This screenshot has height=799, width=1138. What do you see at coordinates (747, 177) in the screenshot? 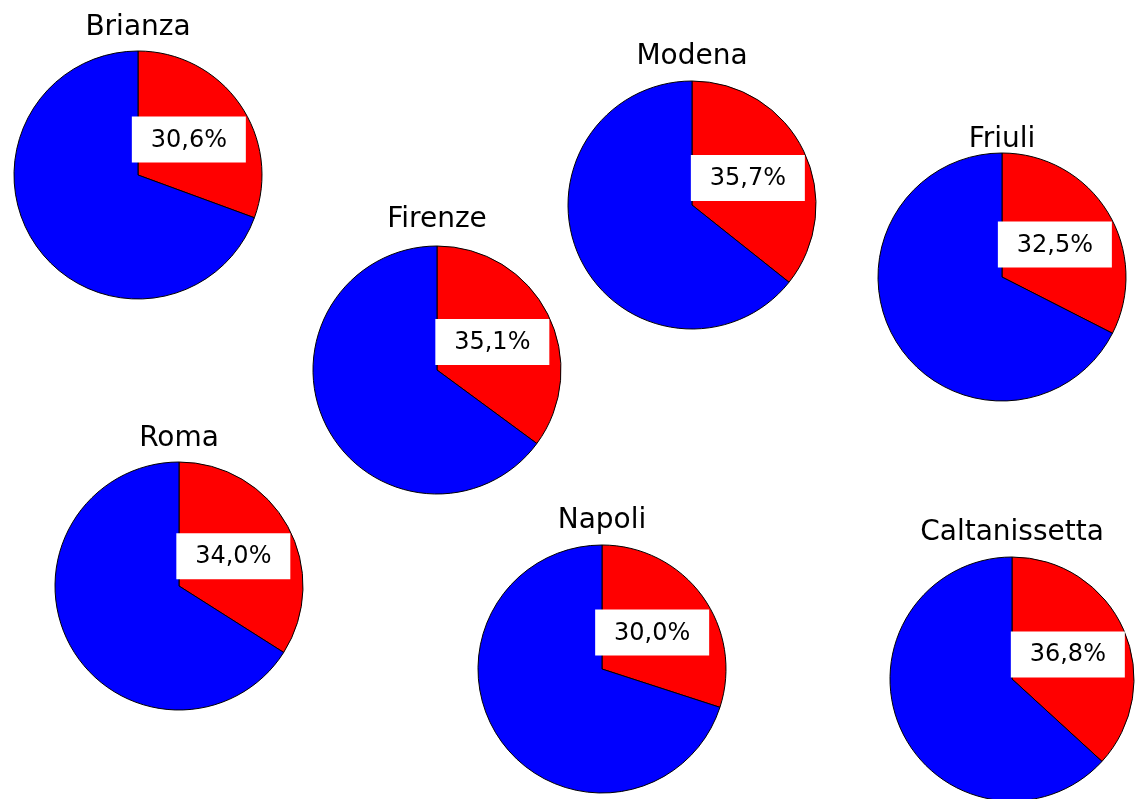
I see `data-label: 35,7%` at bounding box center [747, 177].